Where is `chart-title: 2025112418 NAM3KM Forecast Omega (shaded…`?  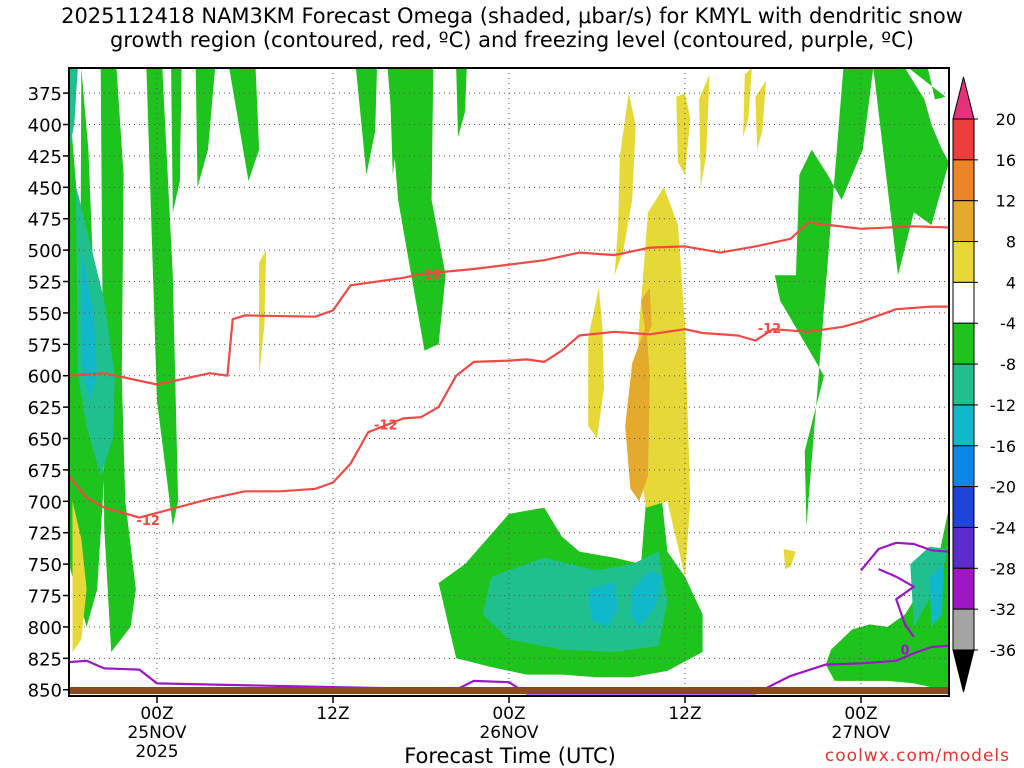
chart-title: 2025112418 NAM3KM Forecast Omega (shaded… is located at coordinates (512, 28).